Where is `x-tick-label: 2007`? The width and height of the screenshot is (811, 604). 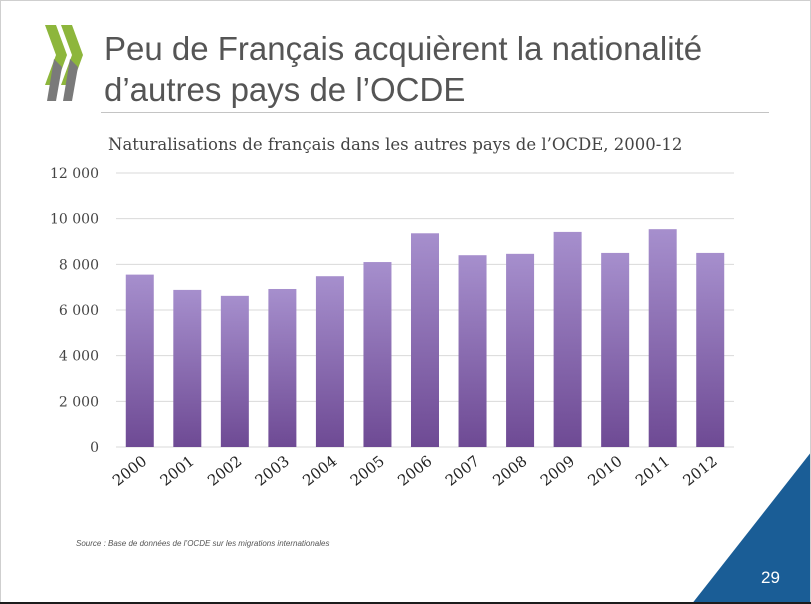
x-tick-label: 2007 is located at coordinates (462, 471).